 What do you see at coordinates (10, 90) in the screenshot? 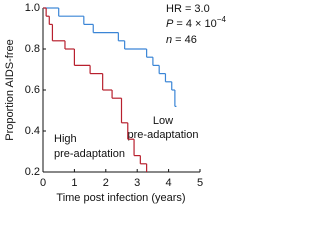
I see `y-axis-label: Proportion AIDS-free` at bounding box center [10, 90].